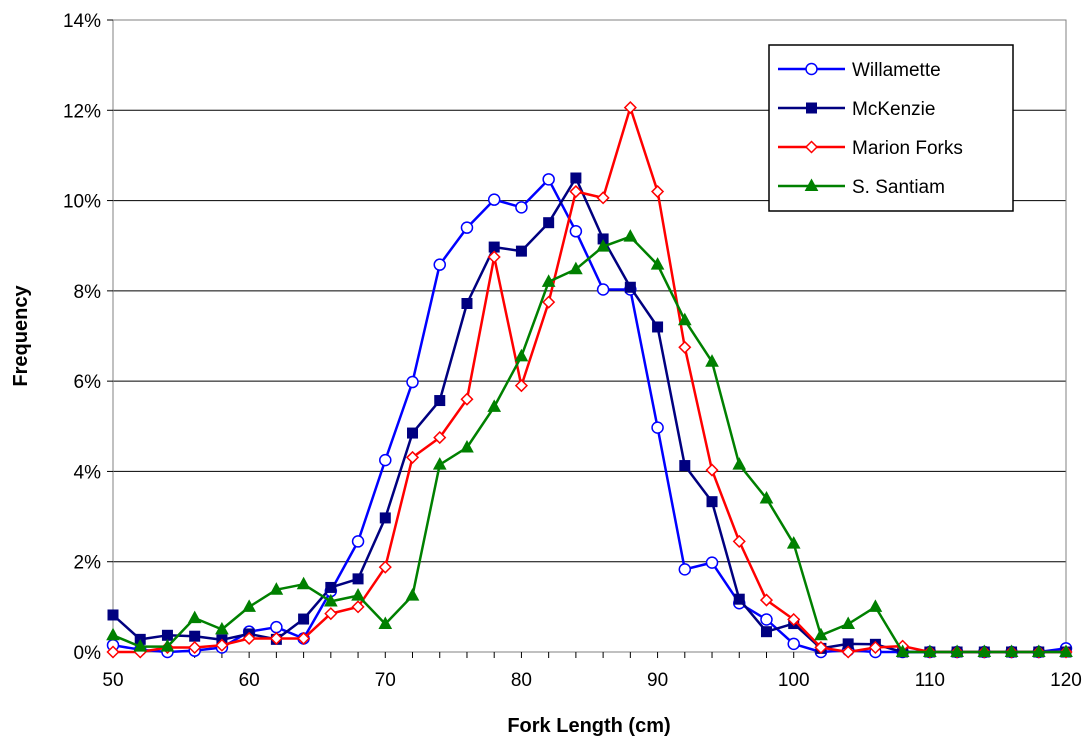 This screenshot has height=746, width=1083. Describe the element at coordinates (112, 680) in the screenshot. I see `x-tick-label: 50` at that location.